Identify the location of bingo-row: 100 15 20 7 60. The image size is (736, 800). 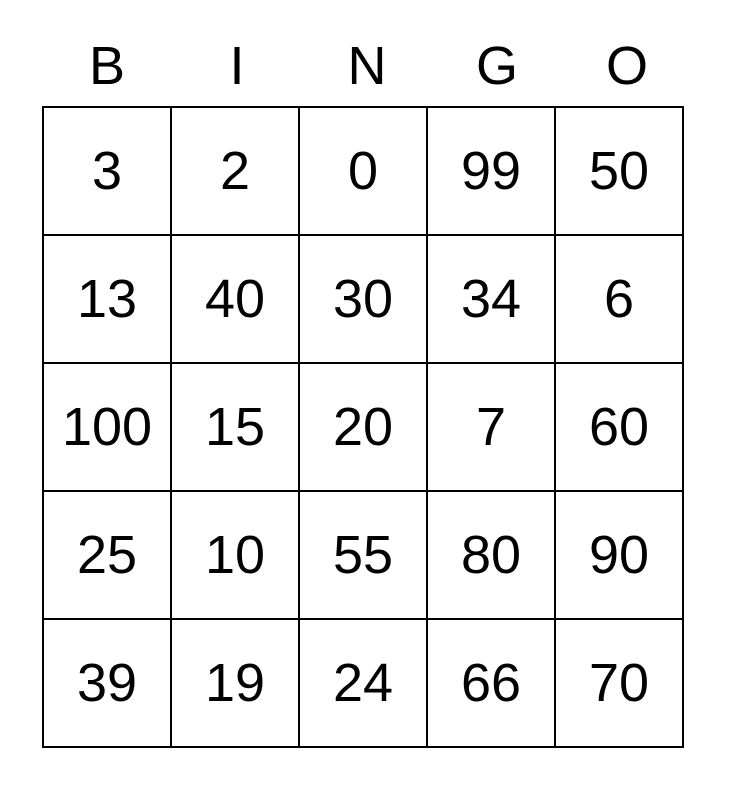
(363, 427).